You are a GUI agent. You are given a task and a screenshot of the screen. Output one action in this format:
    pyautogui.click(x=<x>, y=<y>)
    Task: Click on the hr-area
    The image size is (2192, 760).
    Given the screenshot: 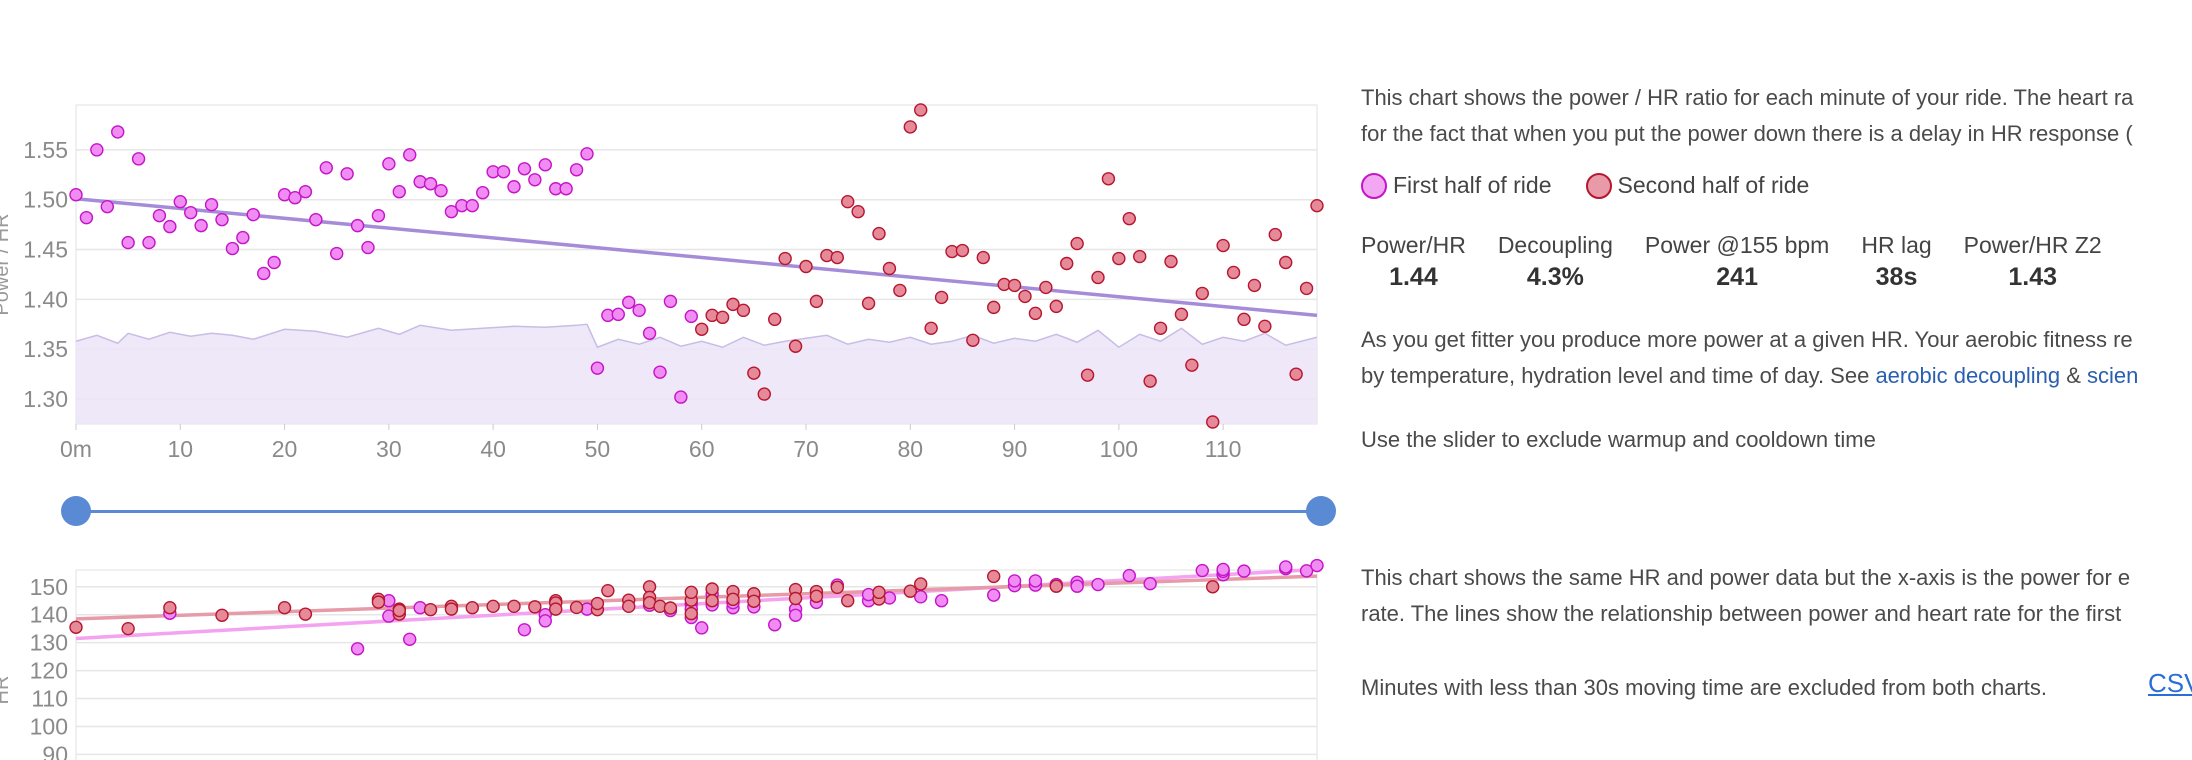 What is the action you would take?
    pyautogui.click(x=696, y=374)
    